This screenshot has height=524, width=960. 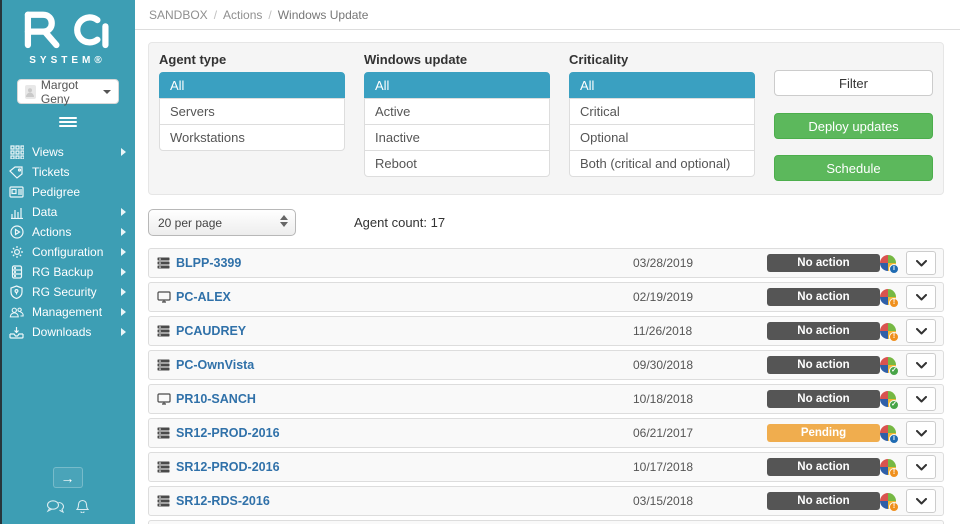 I want to click on tag-icon, so click(x=16, y=172).